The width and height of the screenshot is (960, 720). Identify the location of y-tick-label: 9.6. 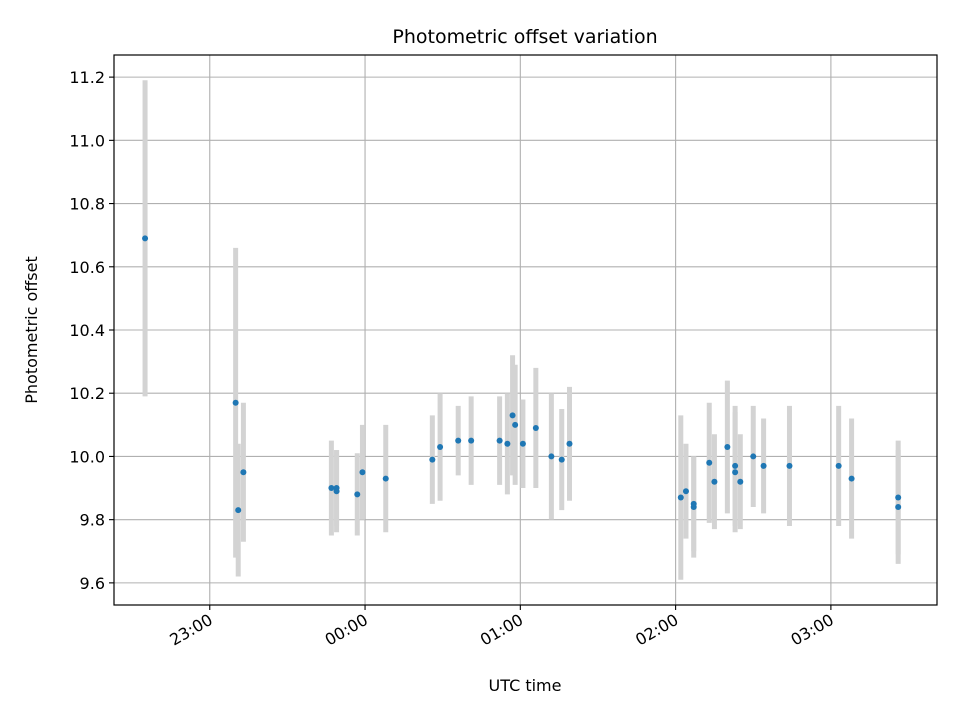
(92, 583).